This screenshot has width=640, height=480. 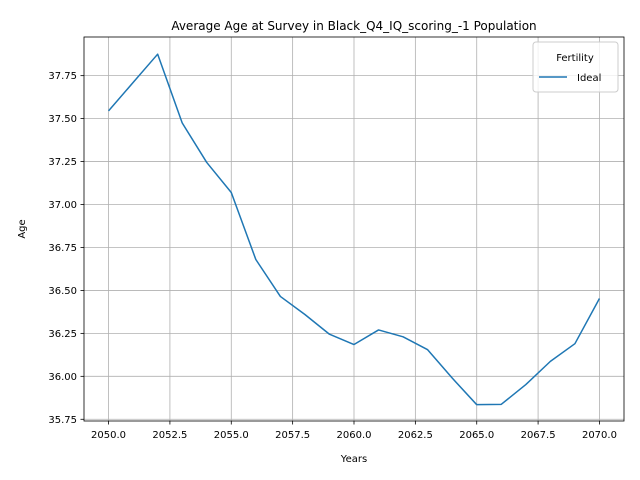 What do you see at coordinates (62, 334) in the screenshot?
I see `y-tick-label: 36.25` at bounding box center [62, 334].